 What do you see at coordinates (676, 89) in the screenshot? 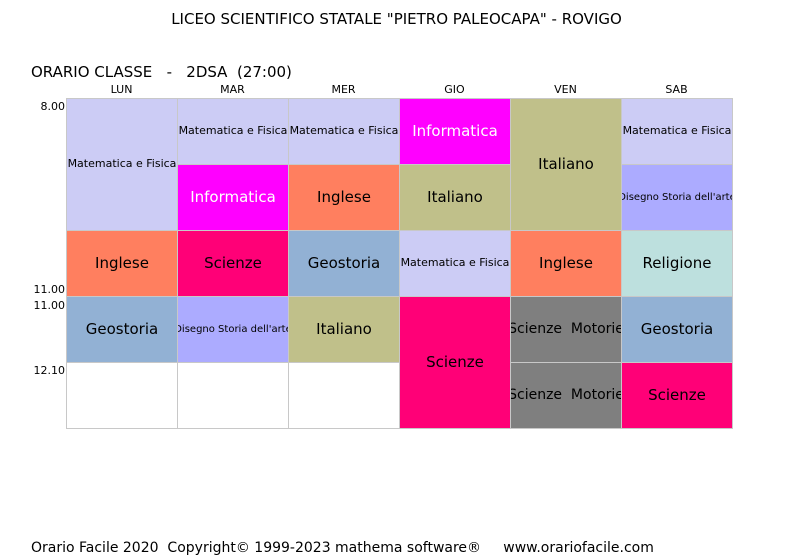
I see `day-header-sab: SAB` at bounding box center [676, 89].